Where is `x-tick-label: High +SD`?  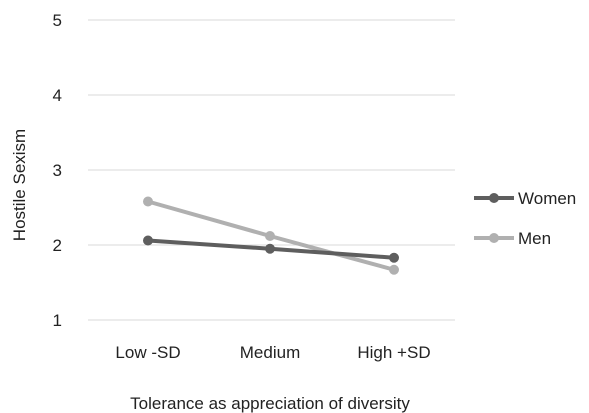
x-tick-label: High +SD is located at coordinates (393, 352).